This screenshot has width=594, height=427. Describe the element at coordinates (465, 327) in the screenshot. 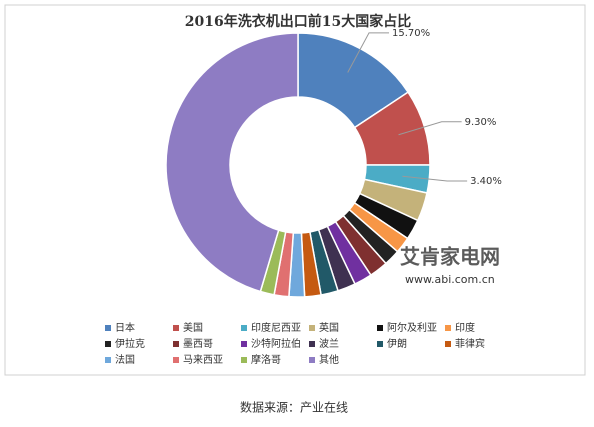

I see `legend-label: 印度` at that location.